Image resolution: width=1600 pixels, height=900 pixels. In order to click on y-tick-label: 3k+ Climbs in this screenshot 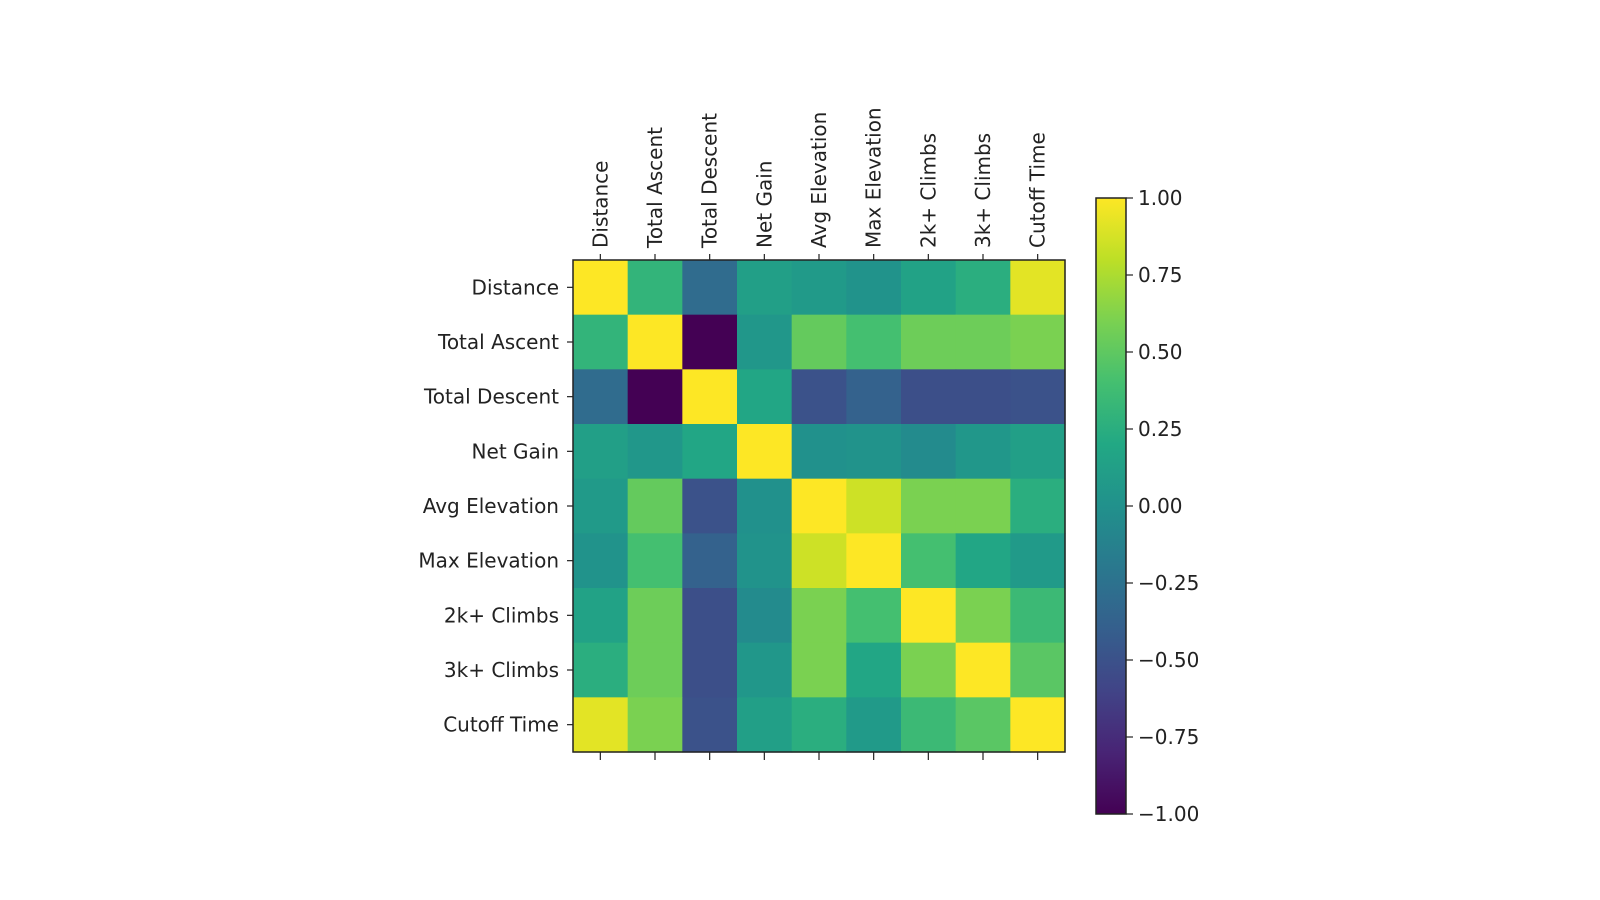, I will do `click(501, 670)`.